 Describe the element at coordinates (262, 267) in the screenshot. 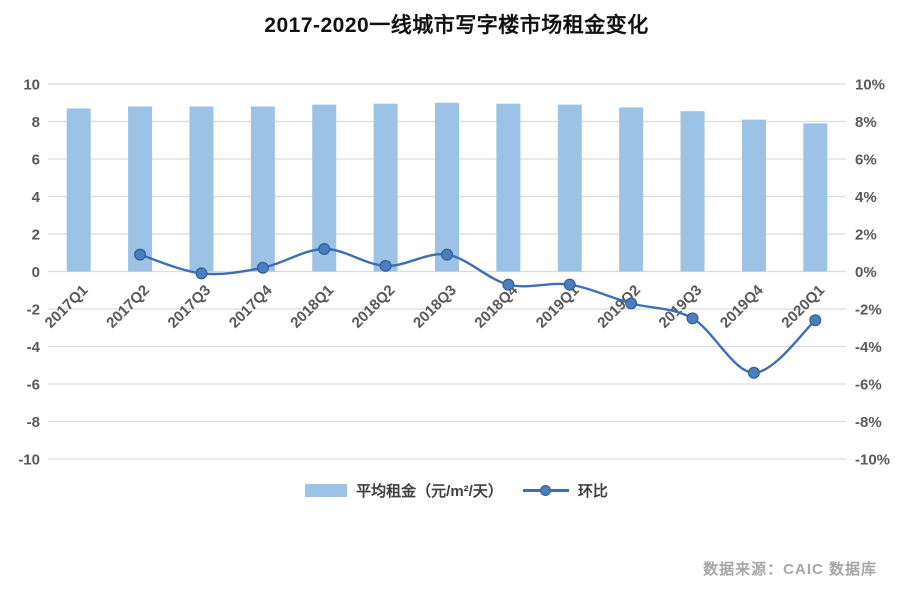

I see `line-point-2017Q4` at that location.